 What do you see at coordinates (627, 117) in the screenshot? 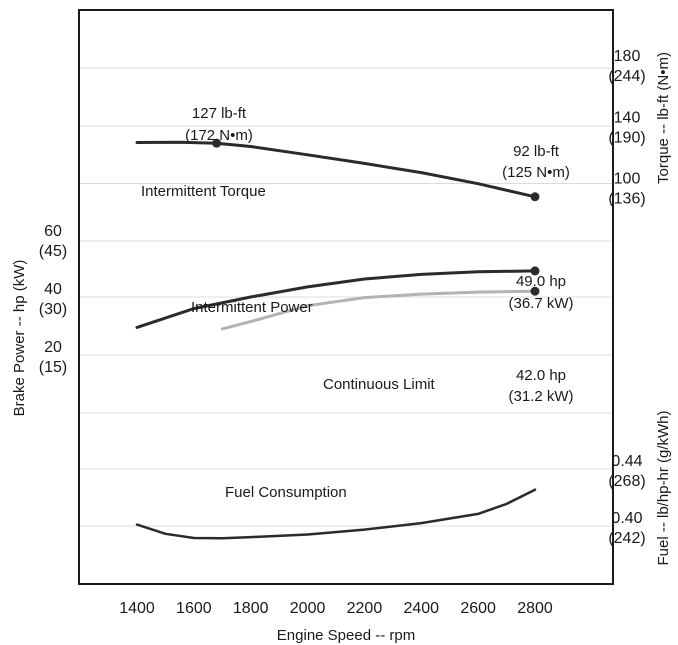
I see `right-torque-tick-label: 140` at bounding box center [627, 117].